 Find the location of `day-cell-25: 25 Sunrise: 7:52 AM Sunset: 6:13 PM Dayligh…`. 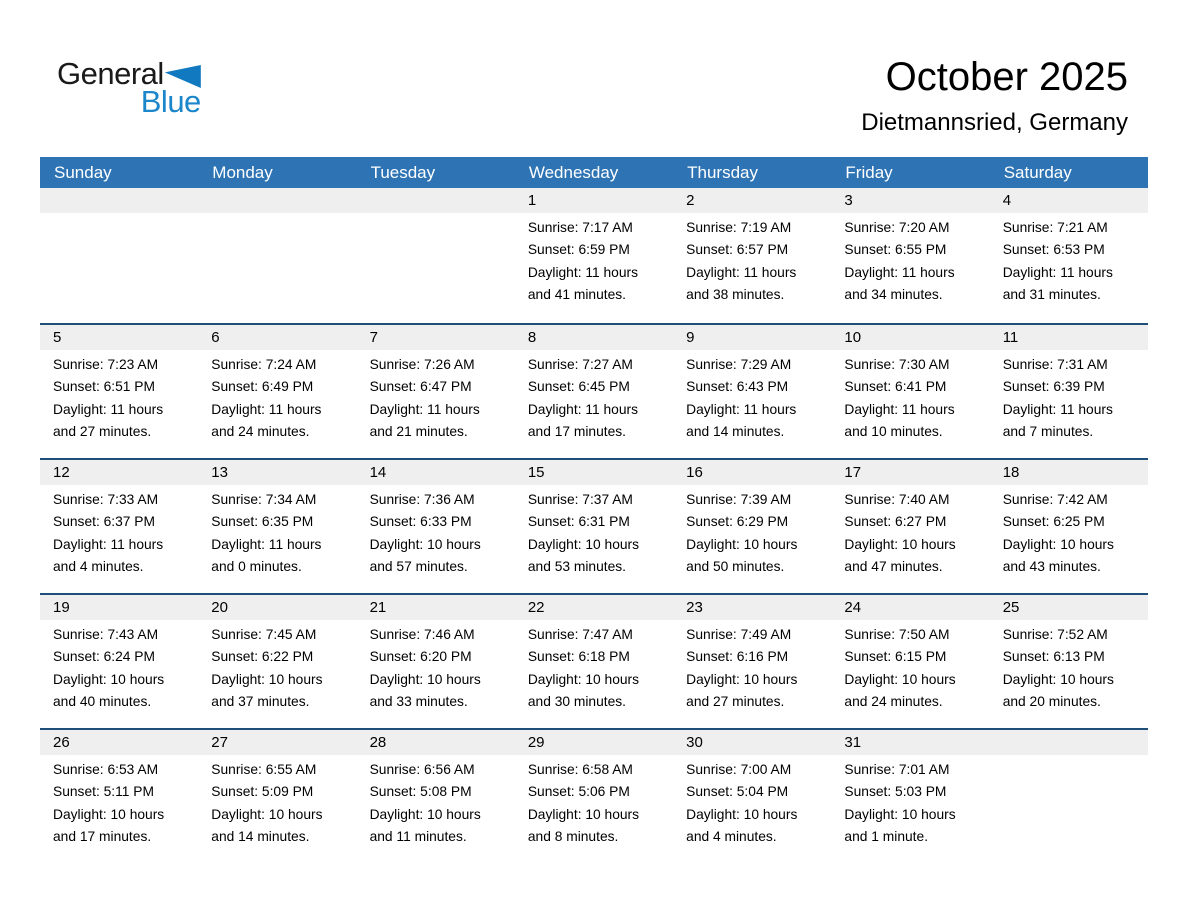

day-cell-25: 25 Sunrise: 7:52 AM Sunset: 6:13 PM Dayligh… is located at coordinates (1068, 661).